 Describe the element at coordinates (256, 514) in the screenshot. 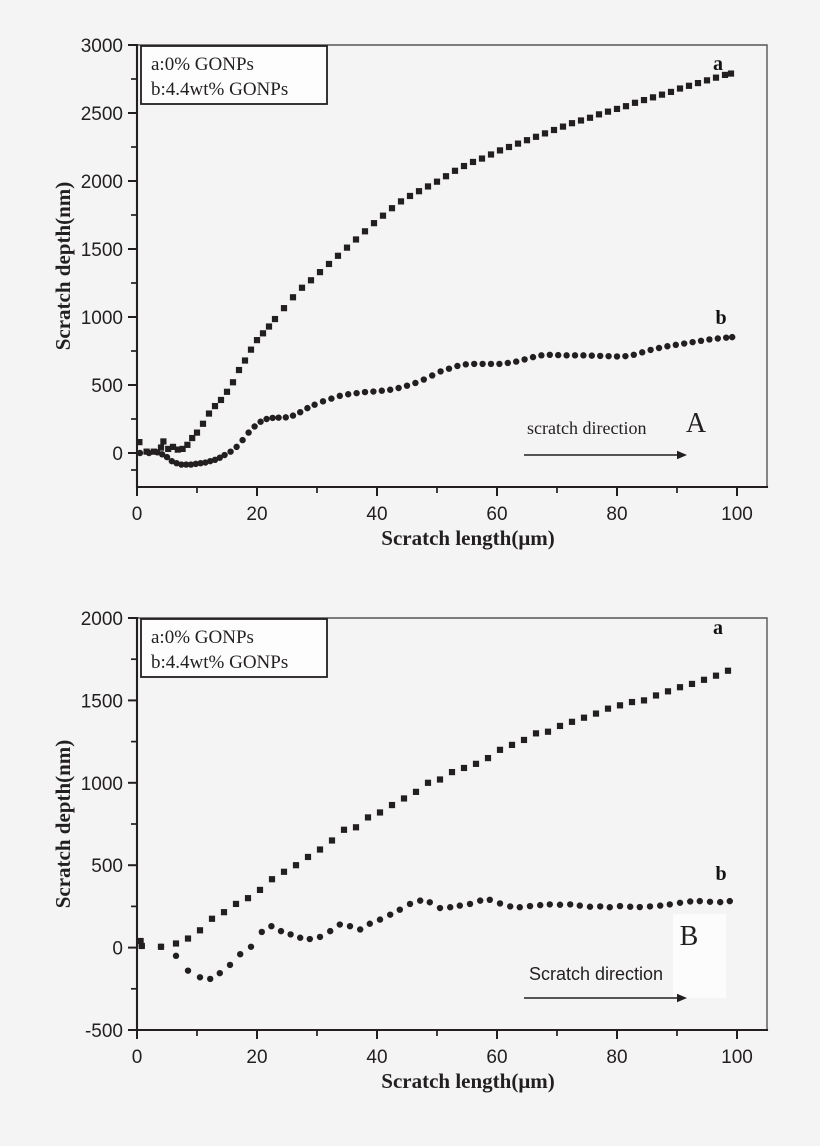

I see `x-tick-label: 20` at that location.